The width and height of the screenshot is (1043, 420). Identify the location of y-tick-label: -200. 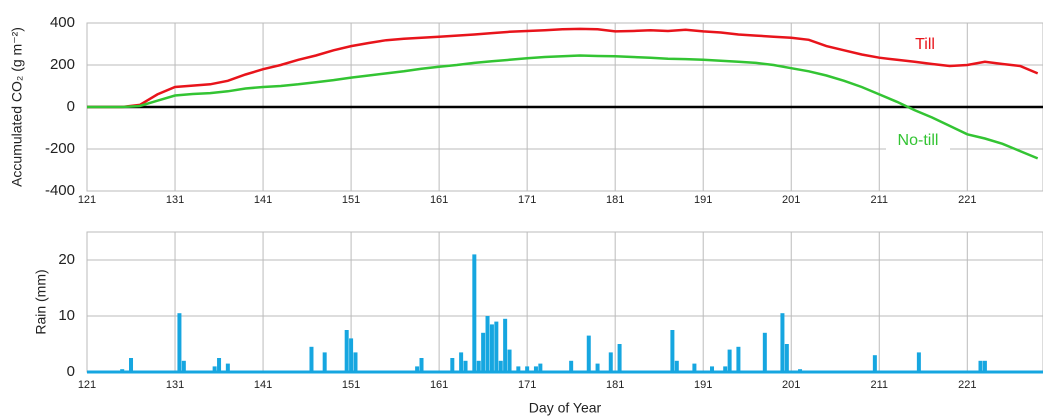
(60, 148).